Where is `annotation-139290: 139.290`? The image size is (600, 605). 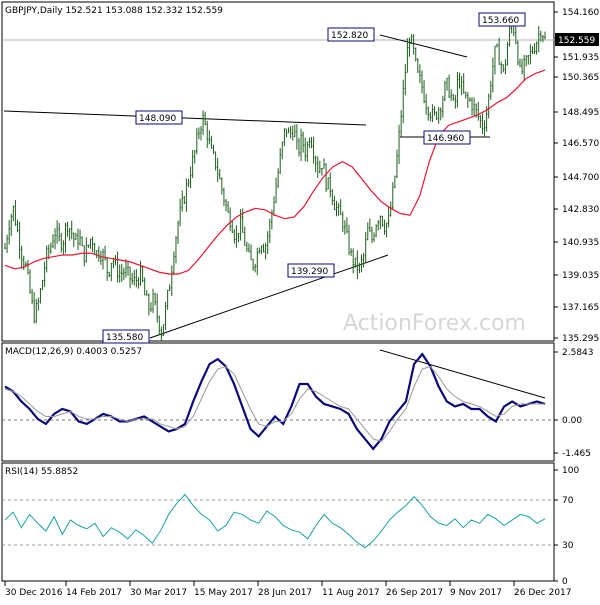
annotation-139290: 139.290 is located at coordinates (311, 270).